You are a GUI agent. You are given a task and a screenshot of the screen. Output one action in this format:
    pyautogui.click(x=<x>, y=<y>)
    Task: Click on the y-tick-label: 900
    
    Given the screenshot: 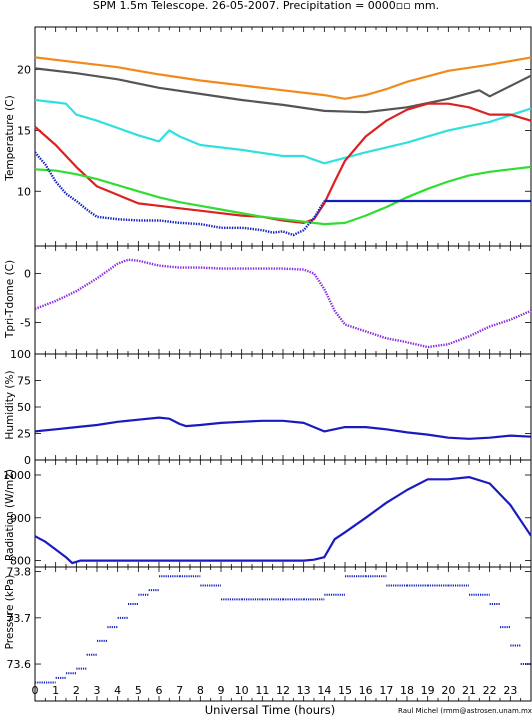 What is the action you would take?
    pyautogui.click(x=20, y=518)
    